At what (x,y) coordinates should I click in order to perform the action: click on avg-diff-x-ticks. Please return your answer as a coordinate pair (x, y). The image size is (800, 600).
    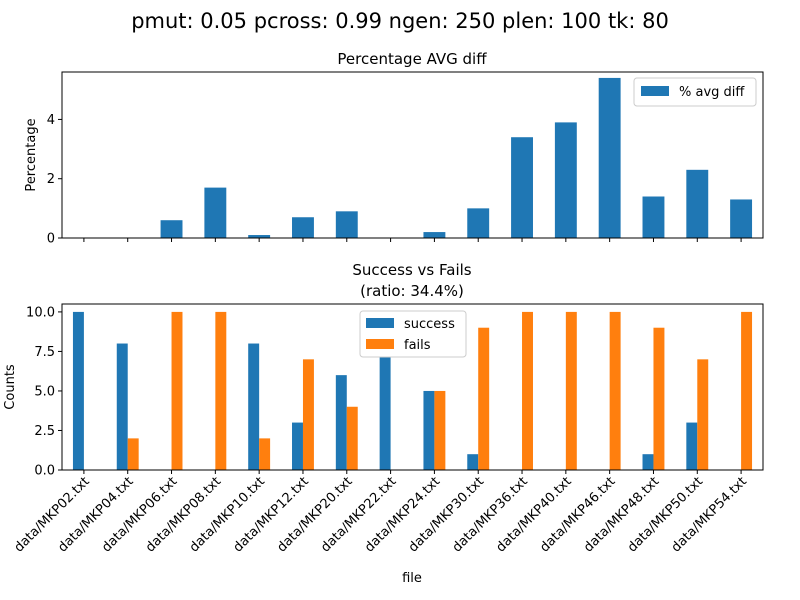
    Looking at the image, I should click on (412, 240).